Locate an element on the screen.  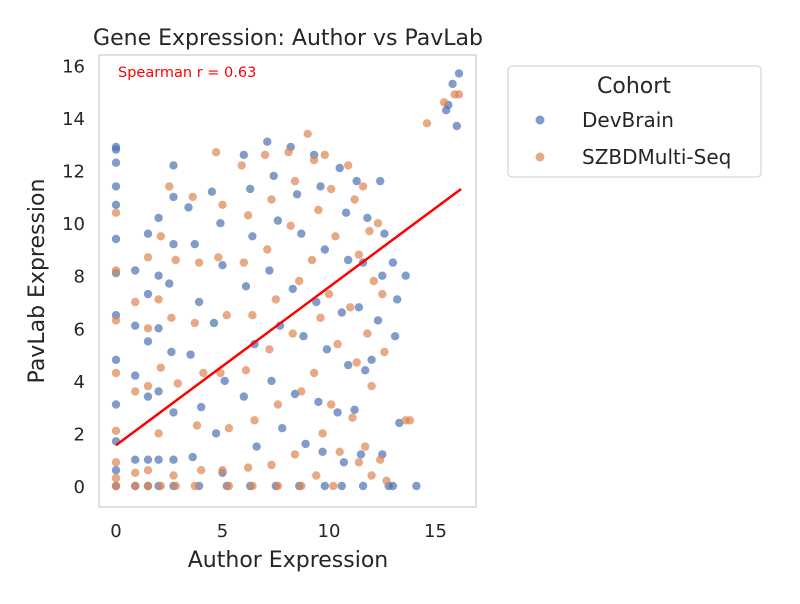
x-axis-label: Author Expression is located at coordinates (288, 560).